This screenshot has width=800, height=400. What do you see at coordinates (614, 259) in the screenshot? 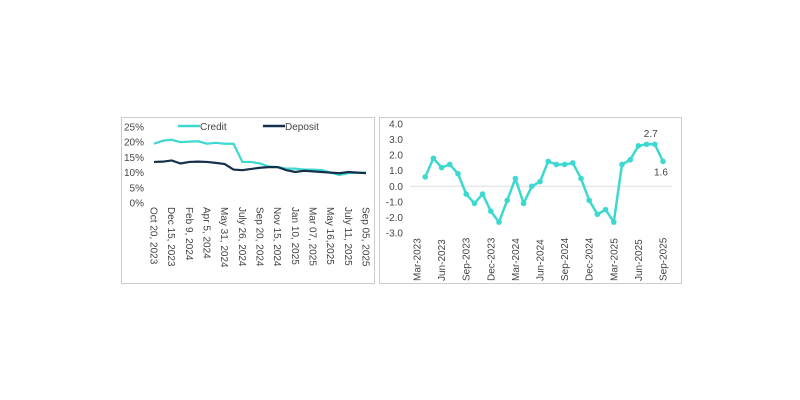
I see `x-tick-label: Mar-2025` at bounding box center [614, 259].